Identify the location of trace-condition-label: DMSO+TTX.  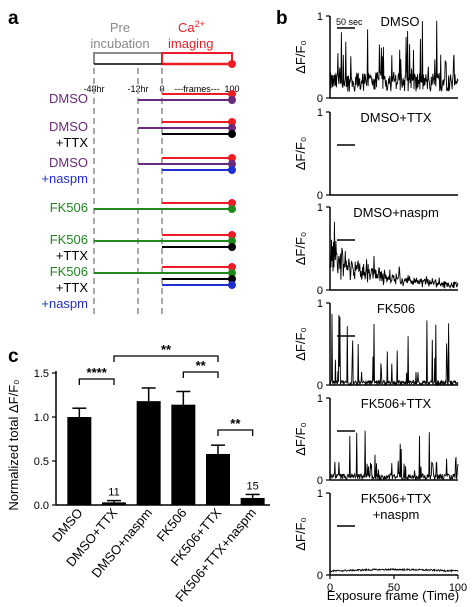
(395, 117).